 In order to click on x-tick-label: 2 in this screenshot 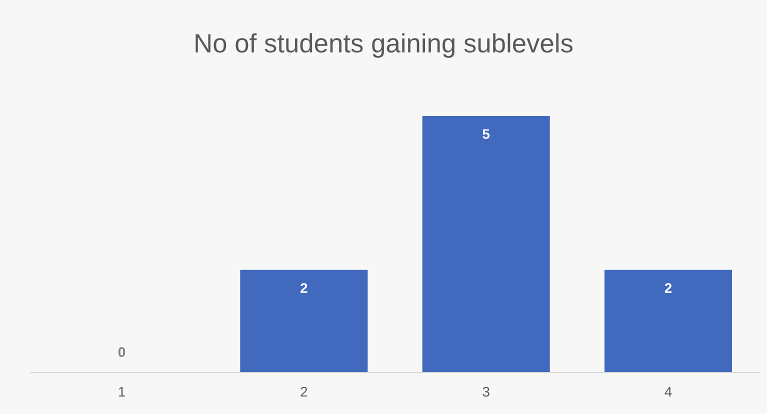, I will do `click(304, 391)`.